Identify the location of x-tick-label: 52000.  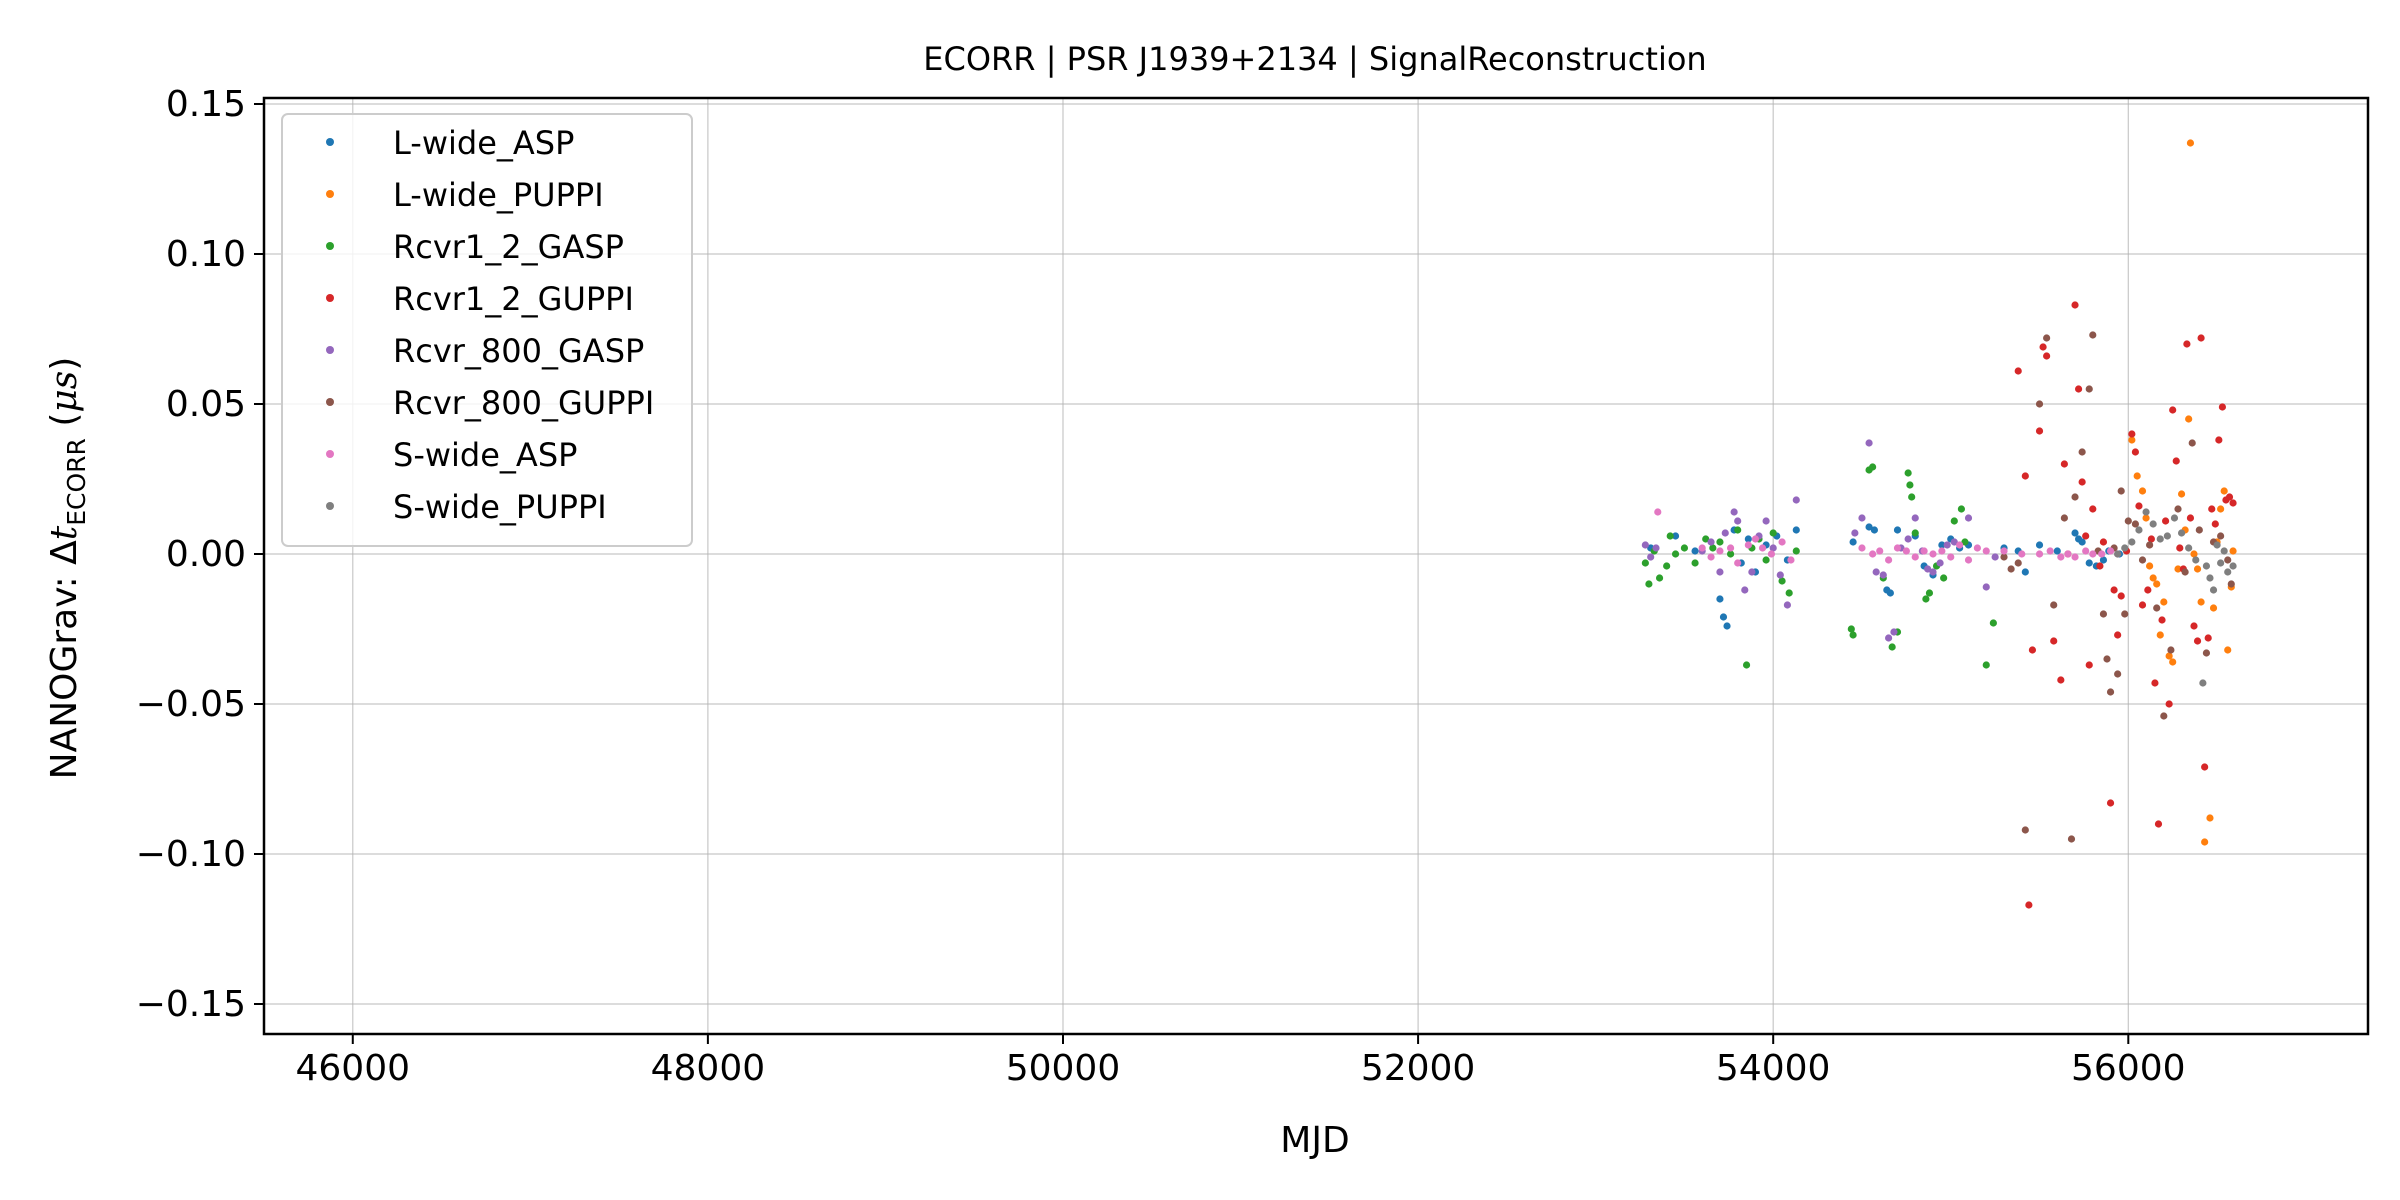
(1418, 1068).